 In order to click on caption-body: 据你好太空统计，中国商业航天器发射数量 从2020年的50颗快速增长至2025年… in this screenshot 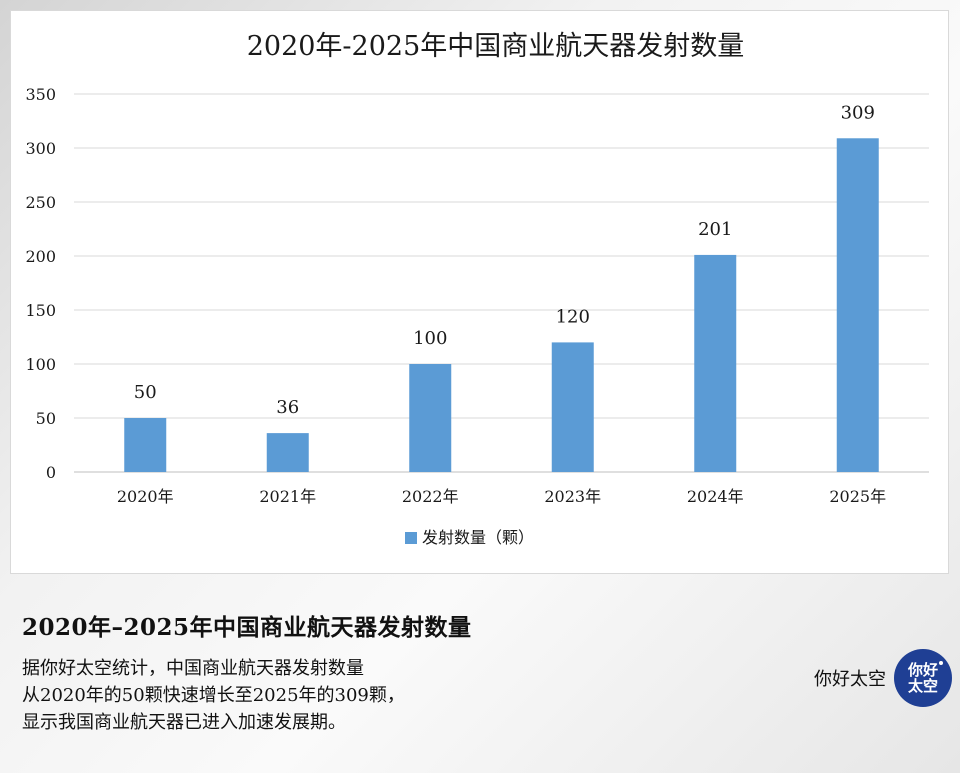, I will do `click(257, 695)`.